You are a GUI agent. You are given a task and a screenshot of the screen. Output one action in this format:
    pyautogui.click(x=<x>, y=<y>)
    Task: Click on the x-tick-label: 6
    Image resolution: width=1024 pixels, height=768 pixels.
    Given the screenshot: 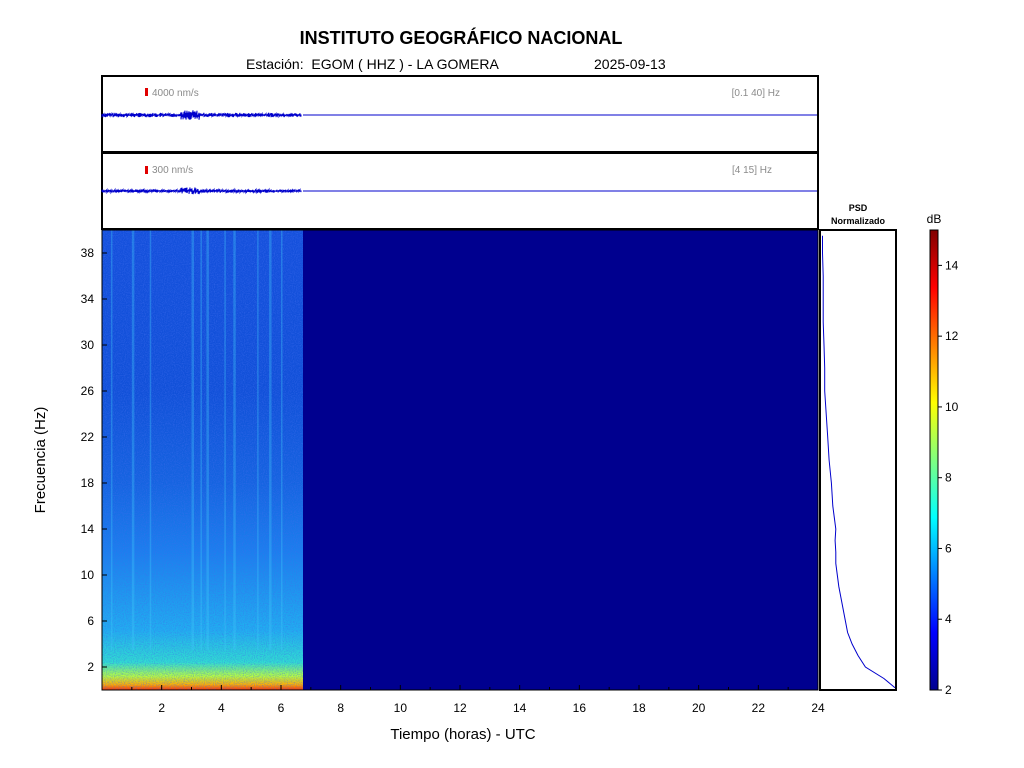 What is the action you would take?
    pyautogui.click(x=281, y=708)
    